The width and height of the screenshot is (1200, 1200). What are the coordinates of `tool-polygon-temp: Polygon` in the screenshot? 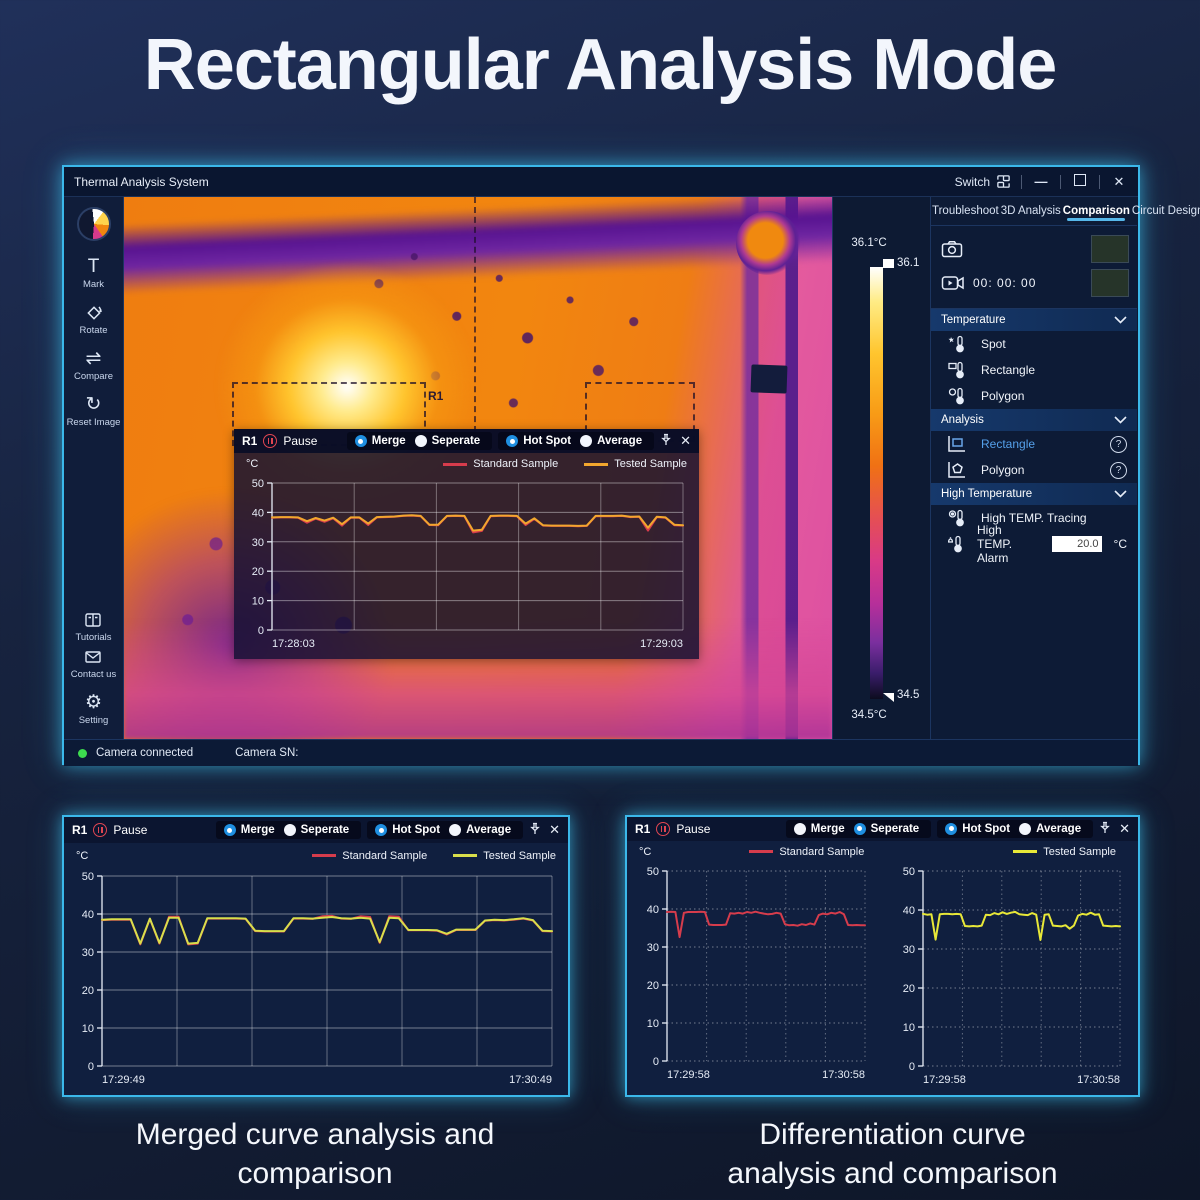 It's located at (1034, 396).